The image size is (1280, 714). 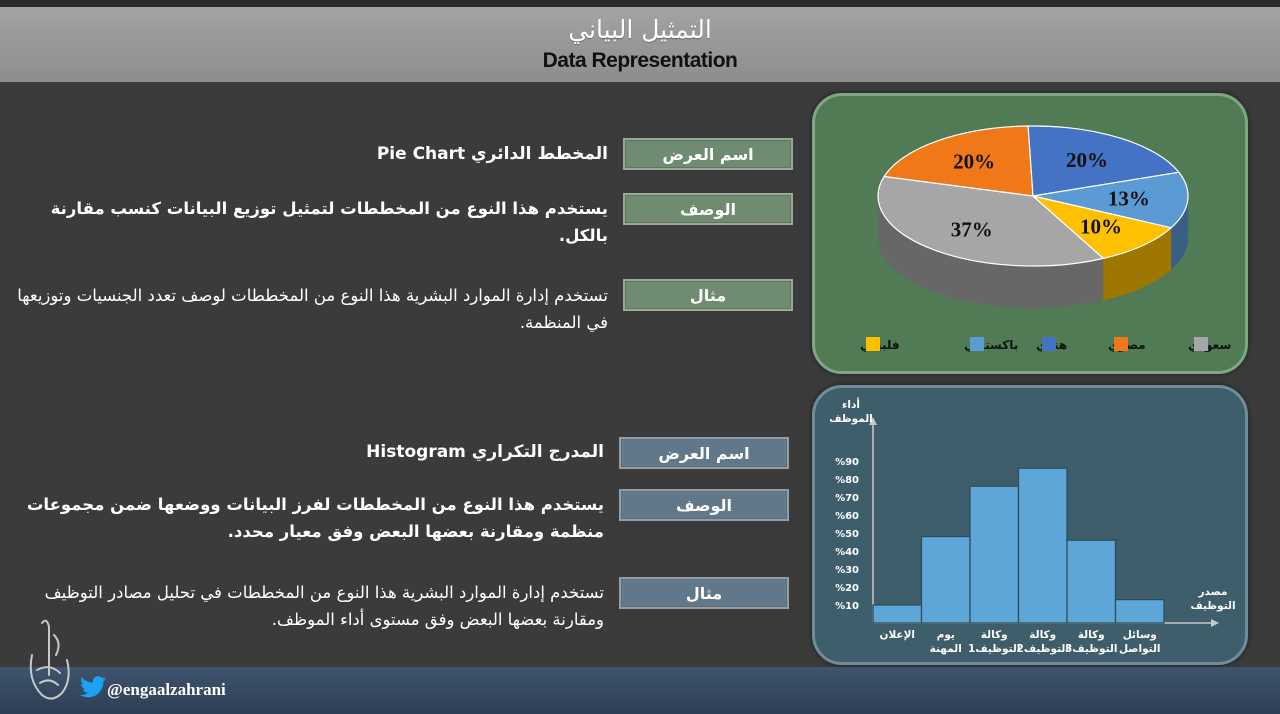 What do you see at coordinates (994, 649) in the screenshot?
I see `x-tick-label: التوظيف1` at bounding box center [994, 649].